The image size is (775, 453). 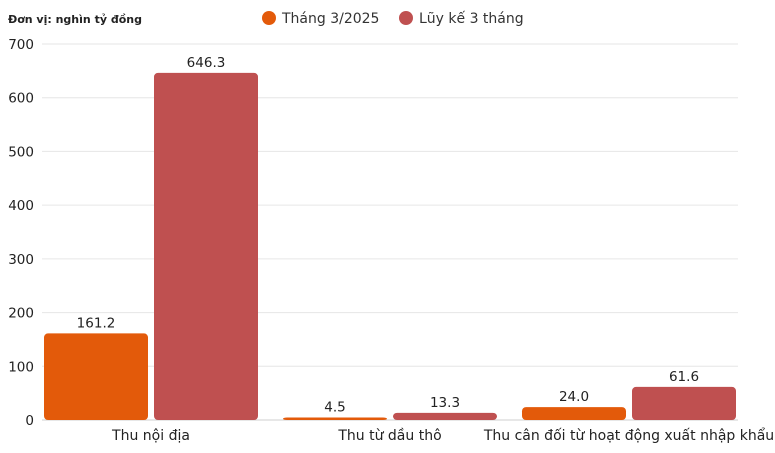 What do you see at coordinates (150, 436) in the screenshot?
I see `x-category-label: Thu nội địa` at bounding box center [150, 436].